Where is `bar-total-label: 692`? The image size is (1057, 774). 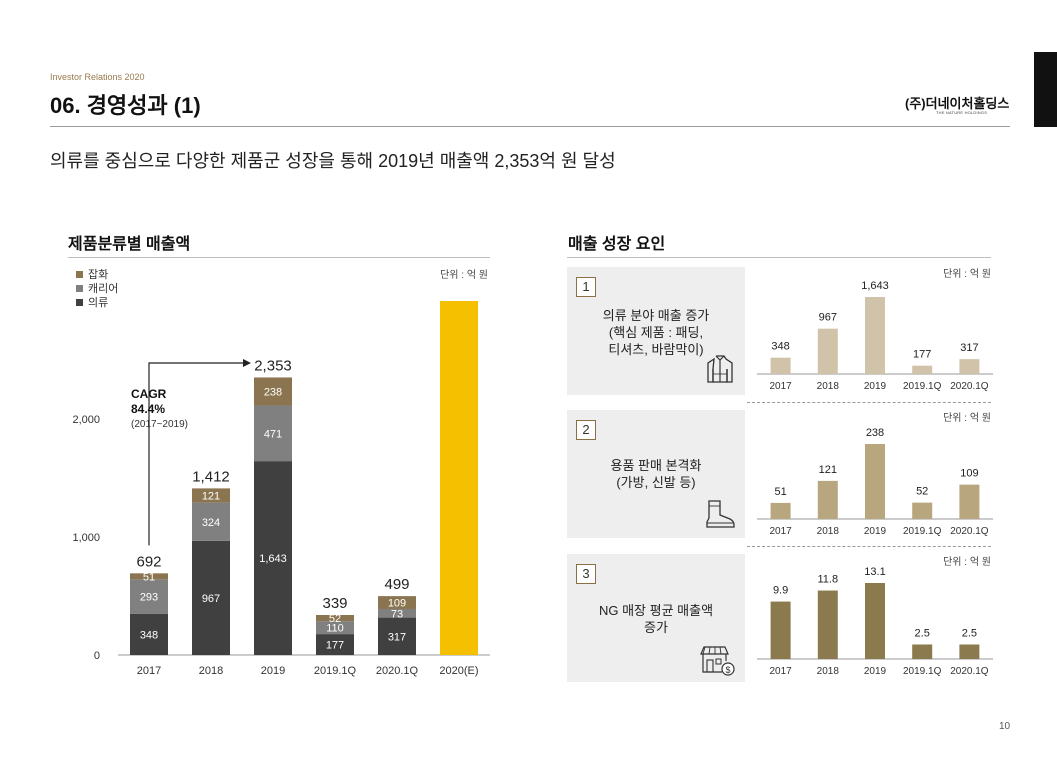
bar-total-label: 692 is located at coordinates (148, 561).